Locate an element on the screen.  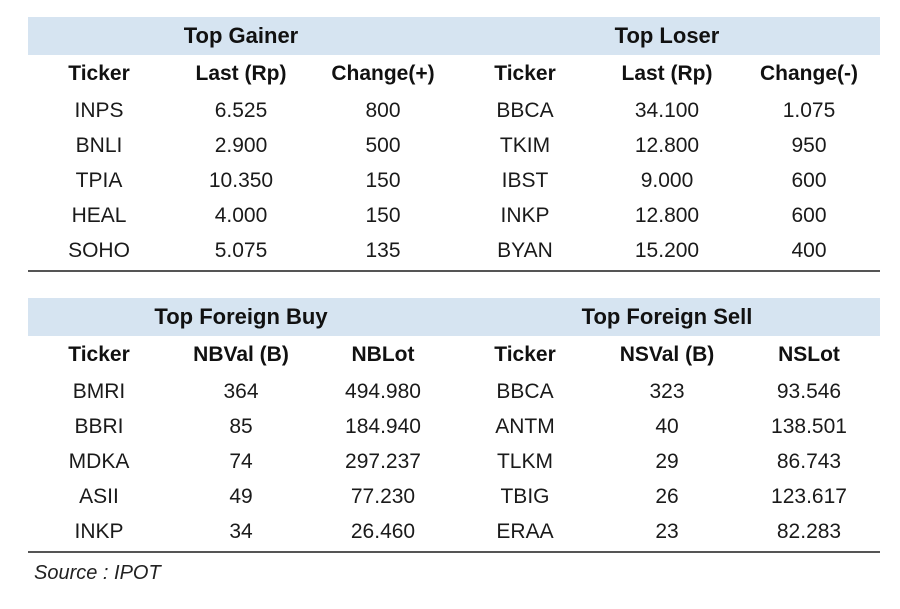
table-row: MDKA 74 297.237 TLKM 29 86.743 is located at coordinates (454, 461).